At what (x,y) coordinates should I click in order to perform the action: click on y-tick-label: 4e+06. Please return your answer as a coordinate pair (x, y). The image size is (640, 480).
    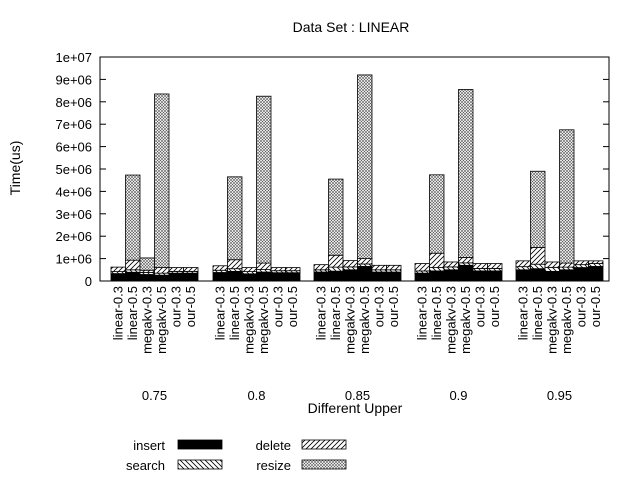
    Looking at the image, I should click on (73, 191).